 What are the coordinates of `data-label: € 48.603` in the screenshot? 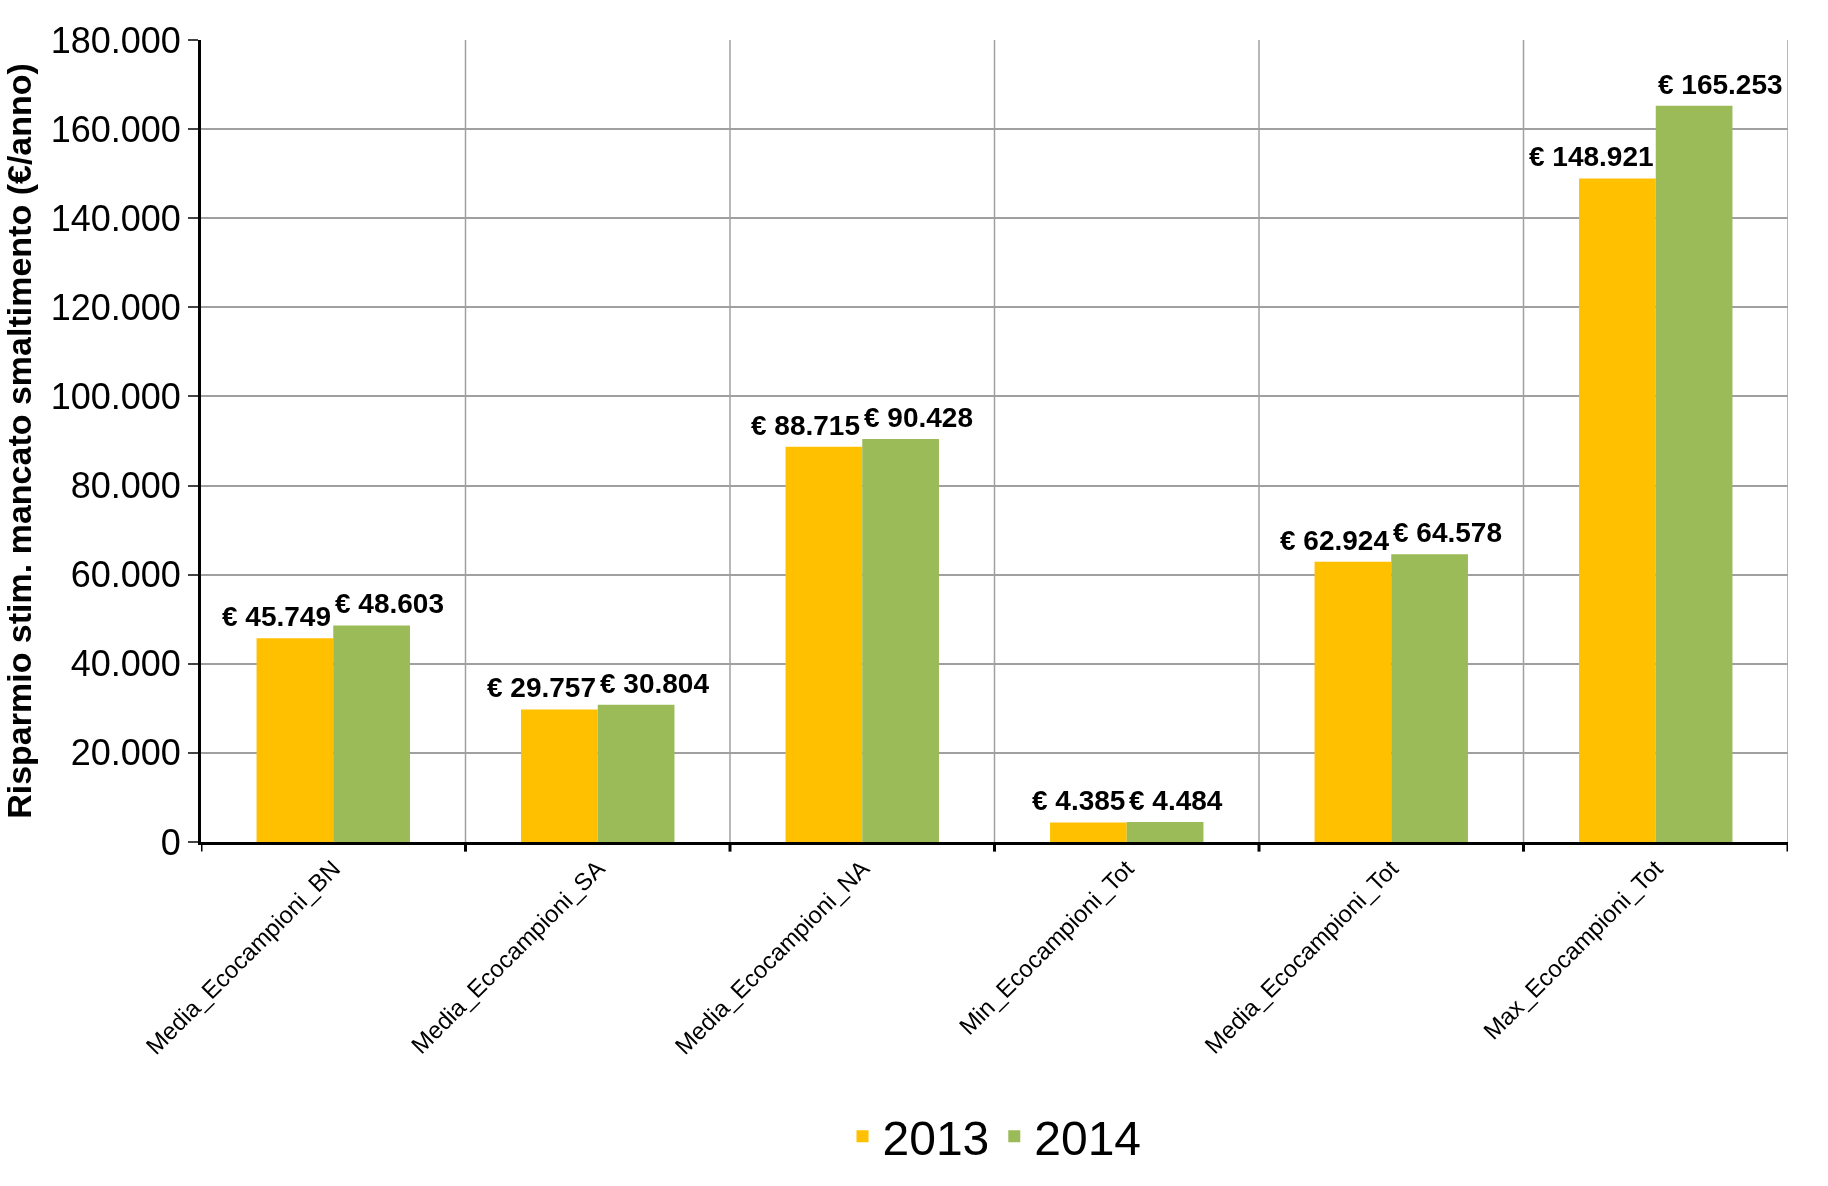 It's located at (389, 603).